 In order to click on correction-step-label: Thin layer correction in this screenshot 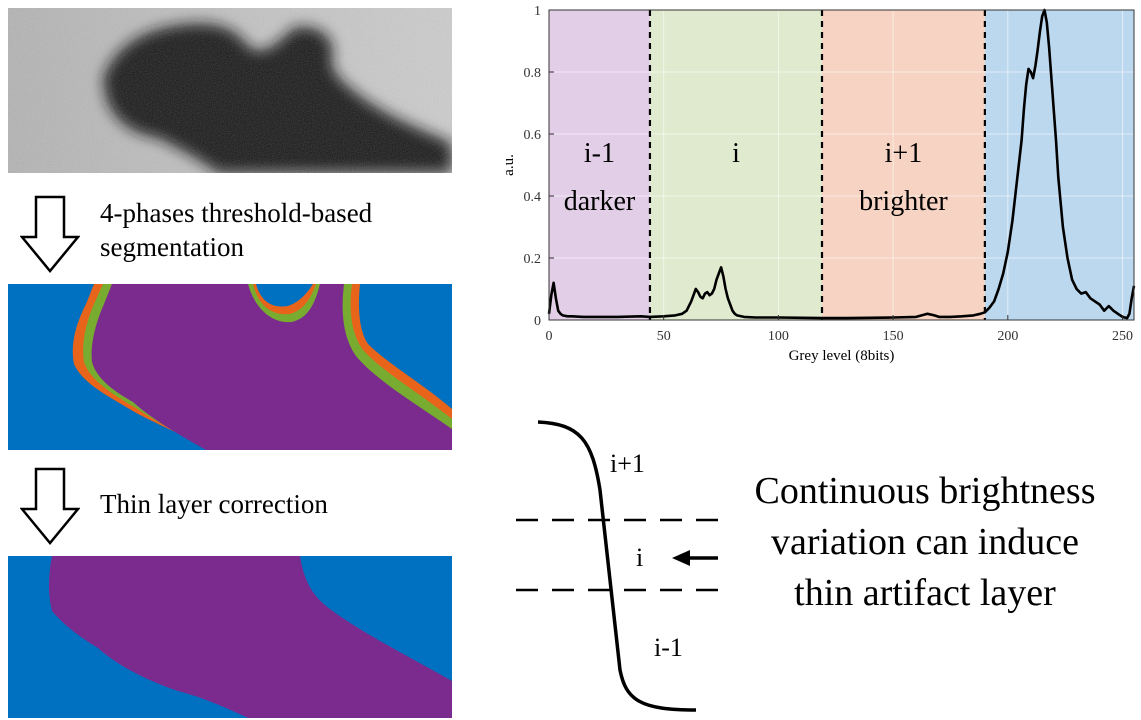, I will do `click(214, 504)`.